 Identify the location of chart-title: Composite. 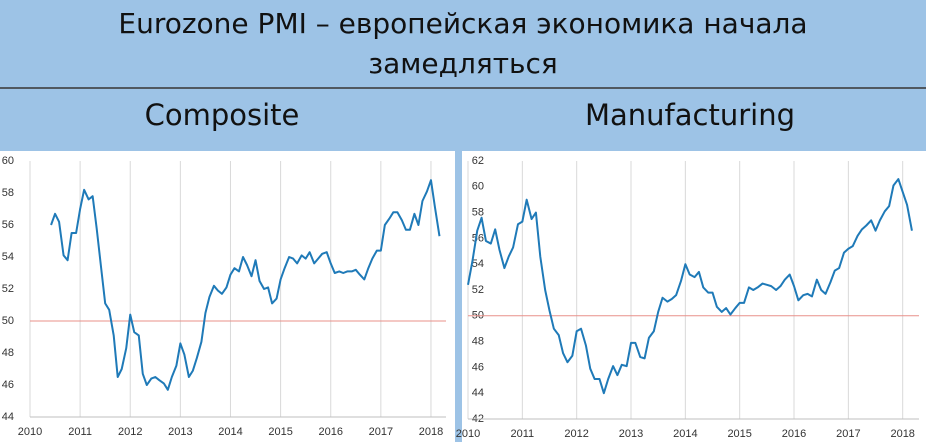
(222, 115).